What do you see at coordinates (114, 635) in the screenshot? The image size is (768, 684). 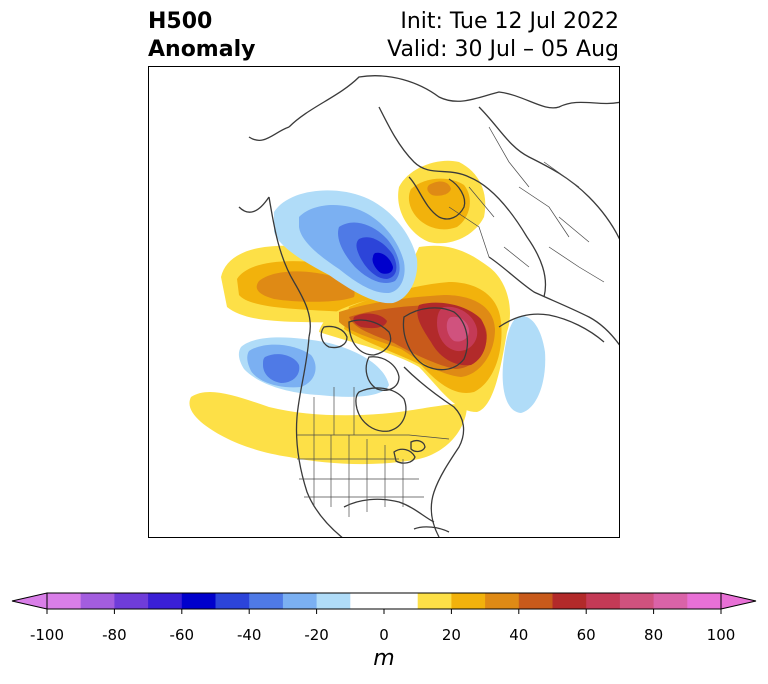 I see `colorbar-tick-label: -80` at bounding box center [114, 635].